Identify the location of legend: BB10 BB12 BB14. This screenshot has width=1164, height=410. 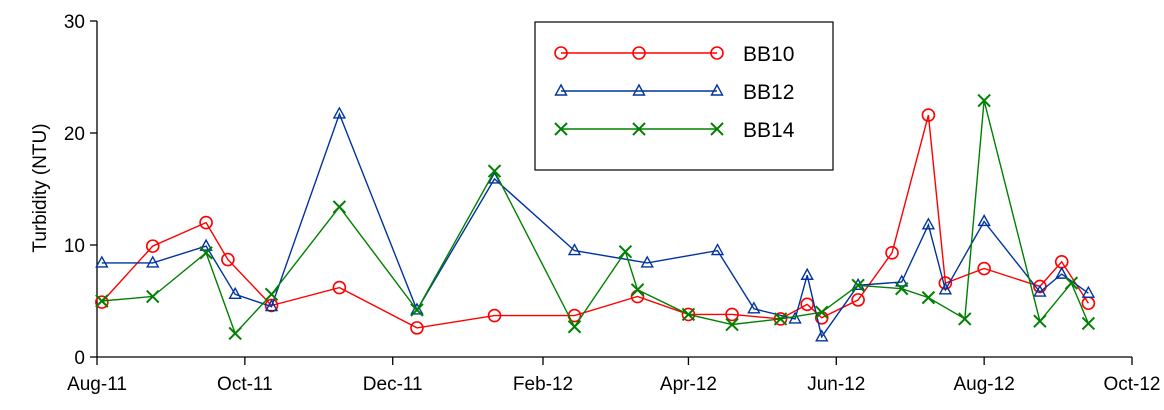
(684, 96).